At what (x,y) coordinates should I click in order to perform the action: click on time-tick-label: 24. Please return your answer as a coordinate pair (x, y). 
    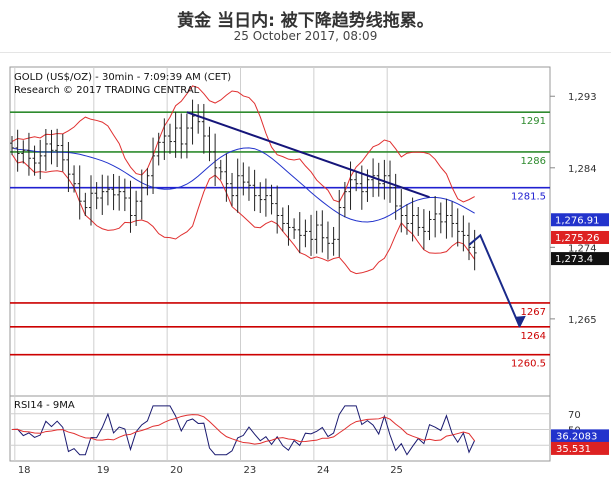
    Looking at the image, I should click on (323, 470).